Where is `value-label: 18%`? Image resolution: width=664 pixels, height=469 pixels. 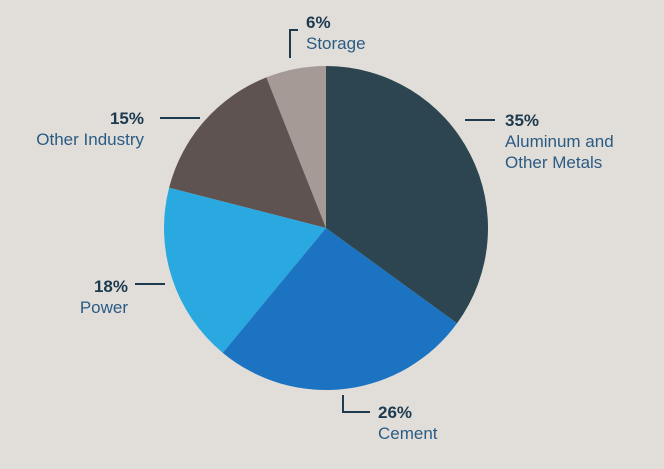
value-label: 18% is located at coordinates (110, 286).